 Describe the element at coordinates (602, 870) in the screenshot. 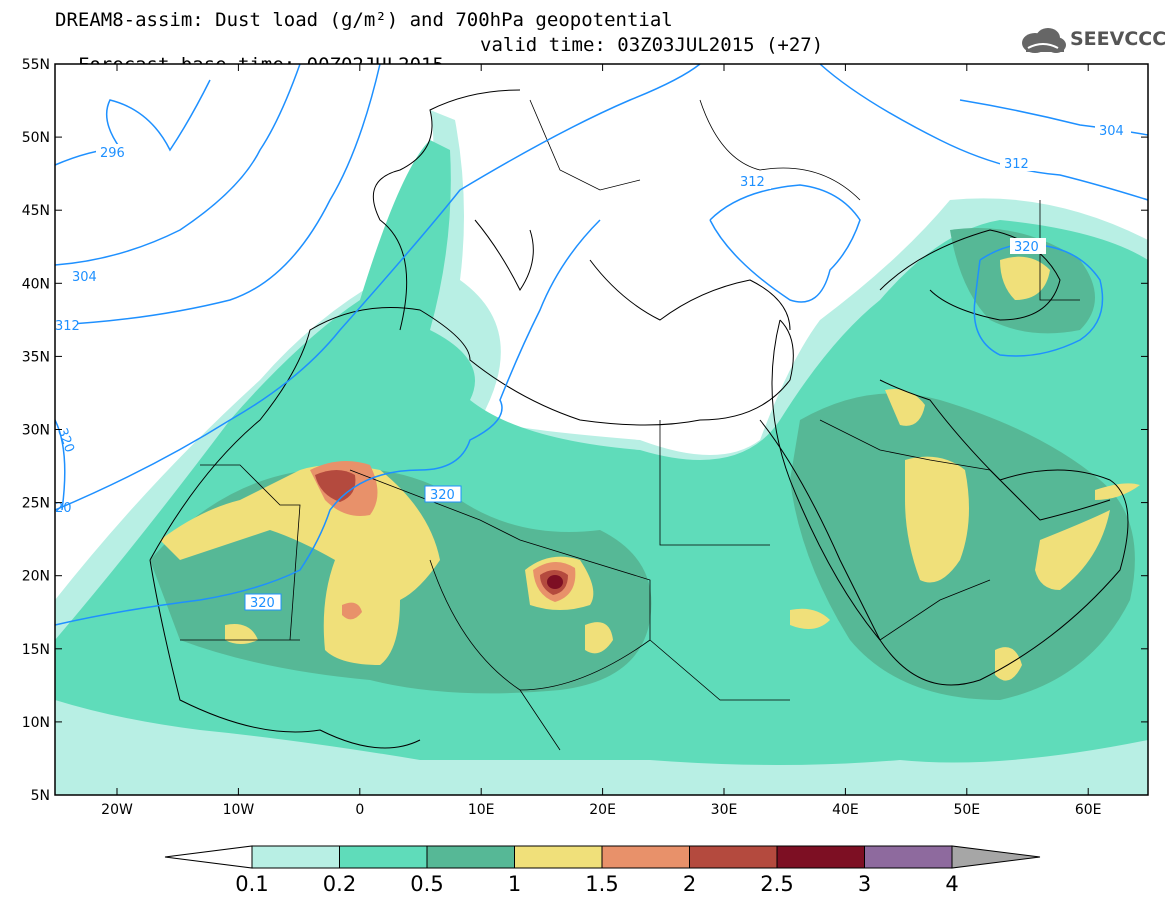

I see `colorbar: 0.1 0.2 0.5 1 1.5 2 2.5 3 4` at that location.